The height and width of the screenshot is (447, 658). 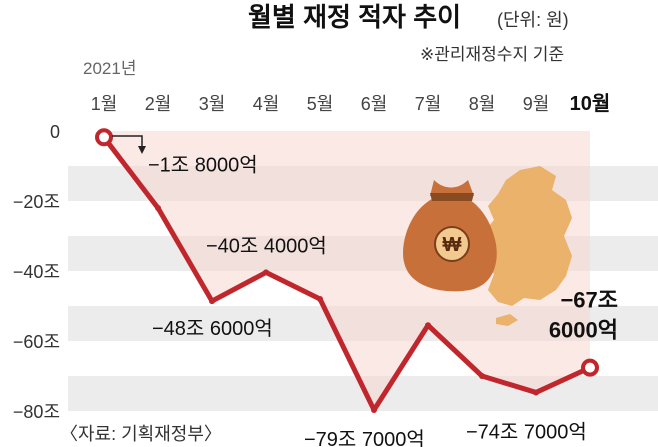 I want to click on subtitle: ※관리재정수지 기준, so click(x=492, y=54).